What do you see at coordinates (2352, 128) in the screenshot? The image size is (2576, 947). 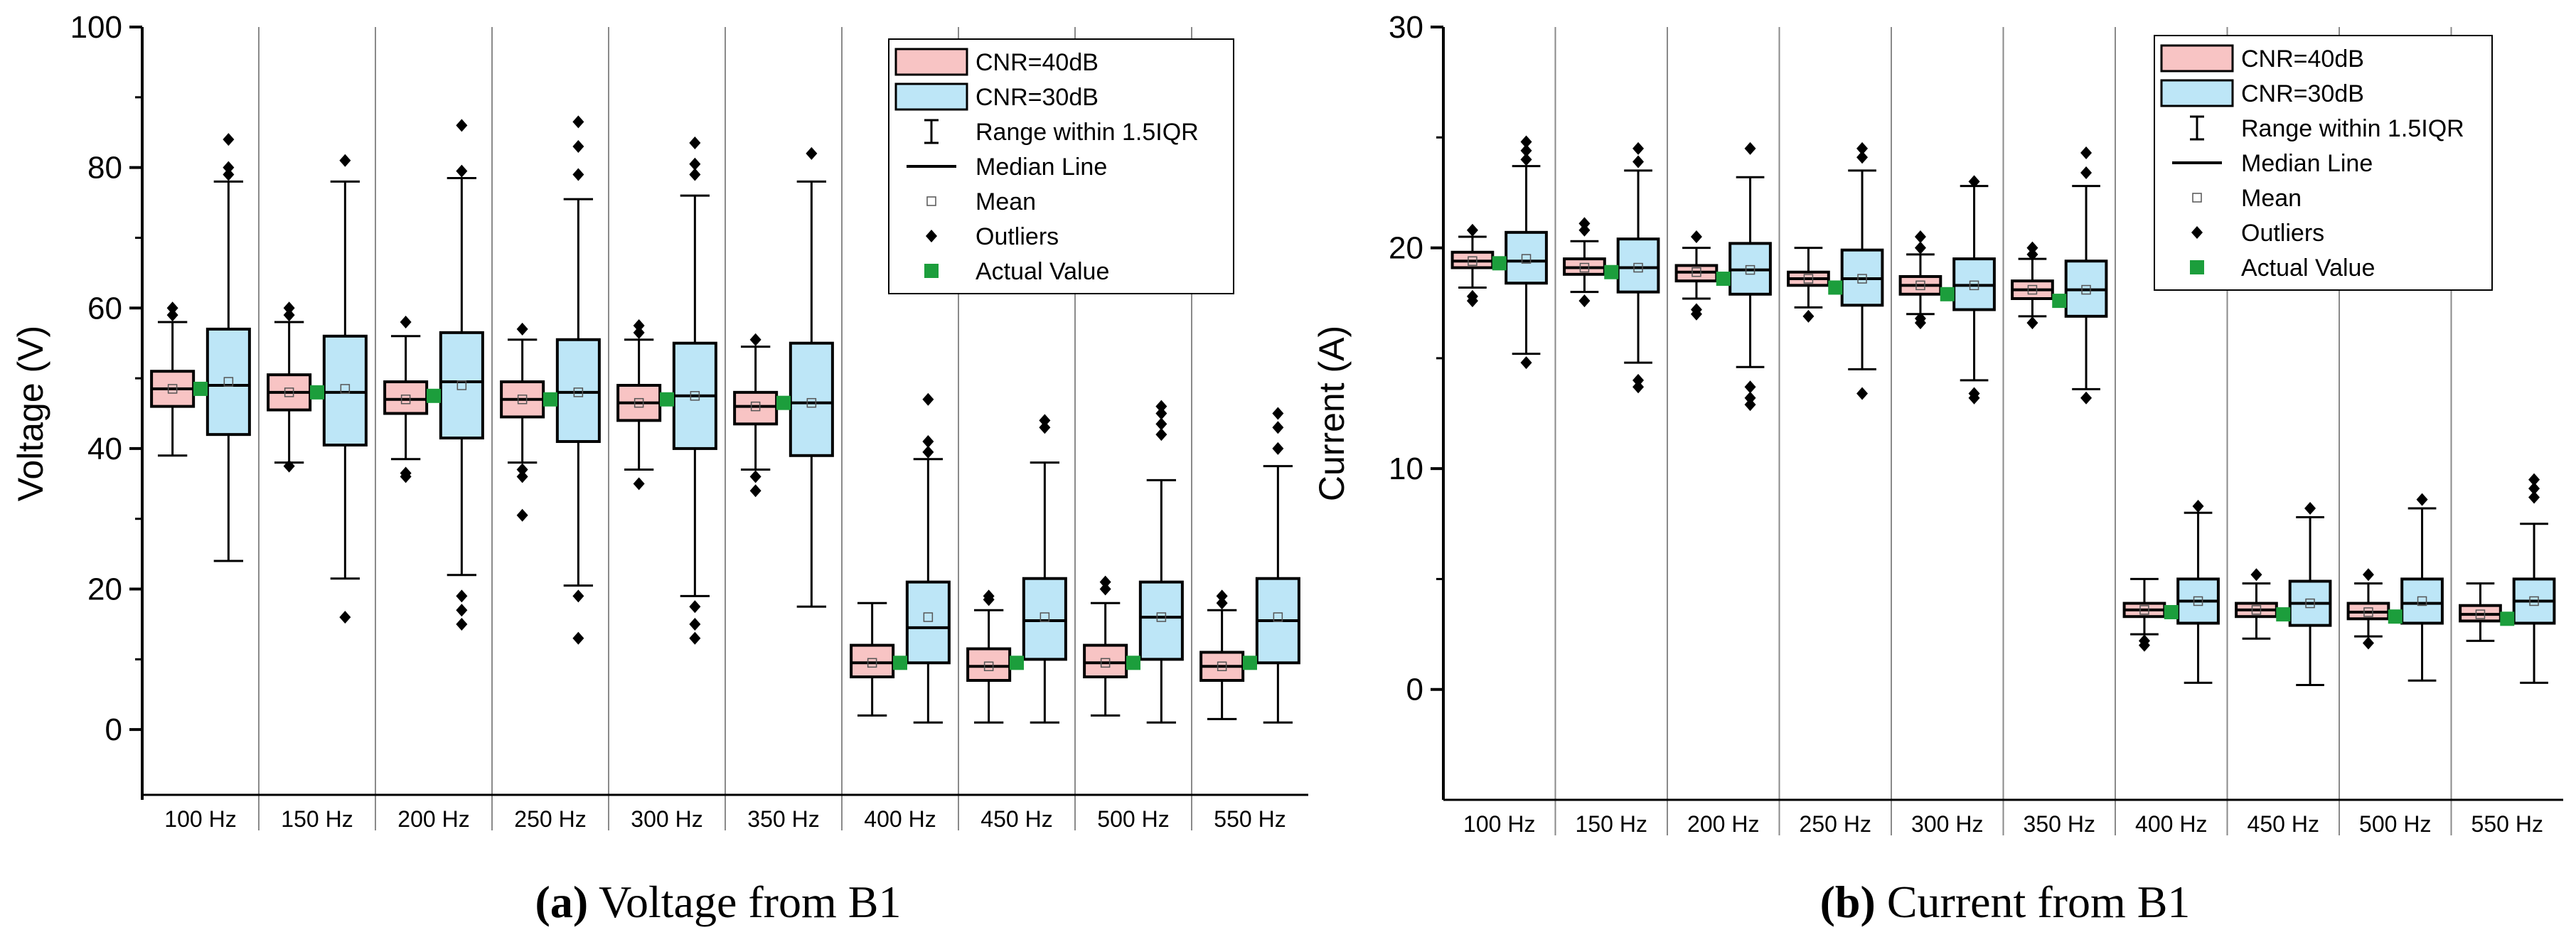 I see `legend-label: Range within 1.5IQR` at bounding box center [2352, 128].